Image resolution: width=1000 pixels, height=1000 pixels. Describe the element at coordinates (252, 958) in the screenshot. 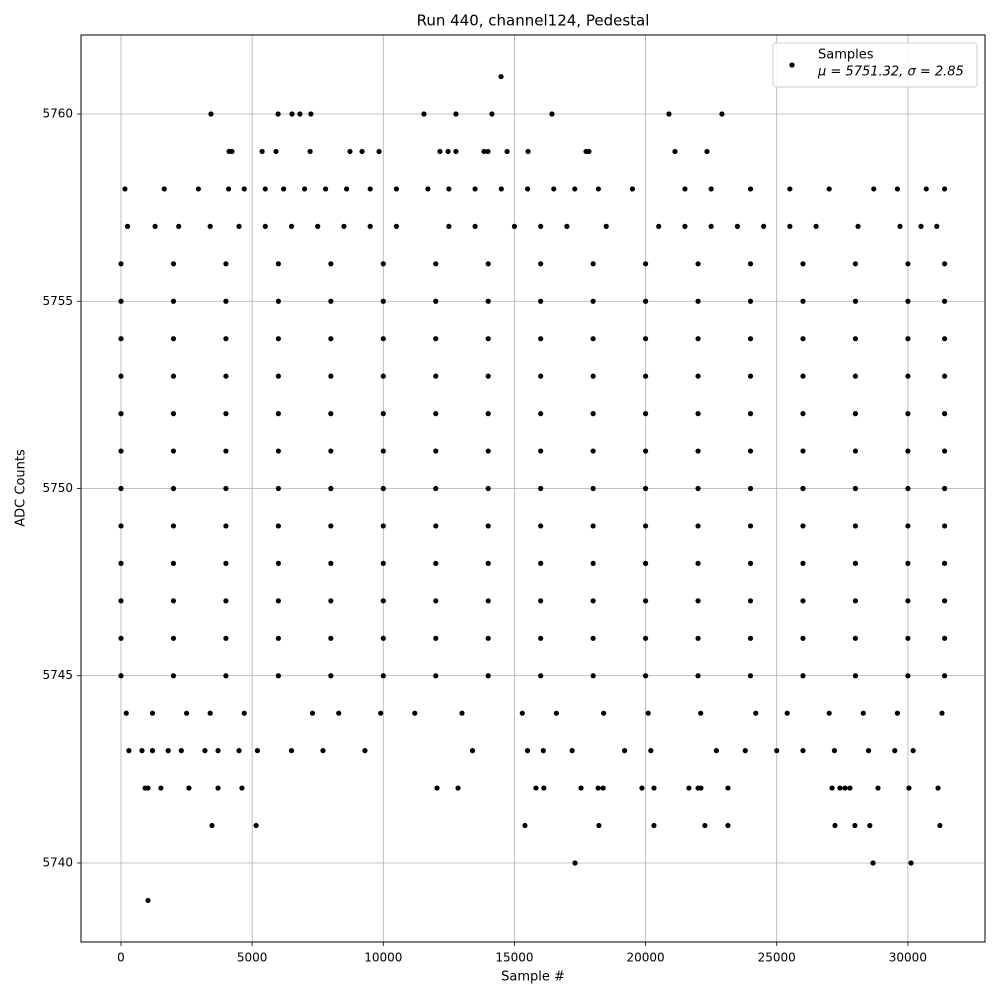

I see `x-tick-label: 5000` at that location.